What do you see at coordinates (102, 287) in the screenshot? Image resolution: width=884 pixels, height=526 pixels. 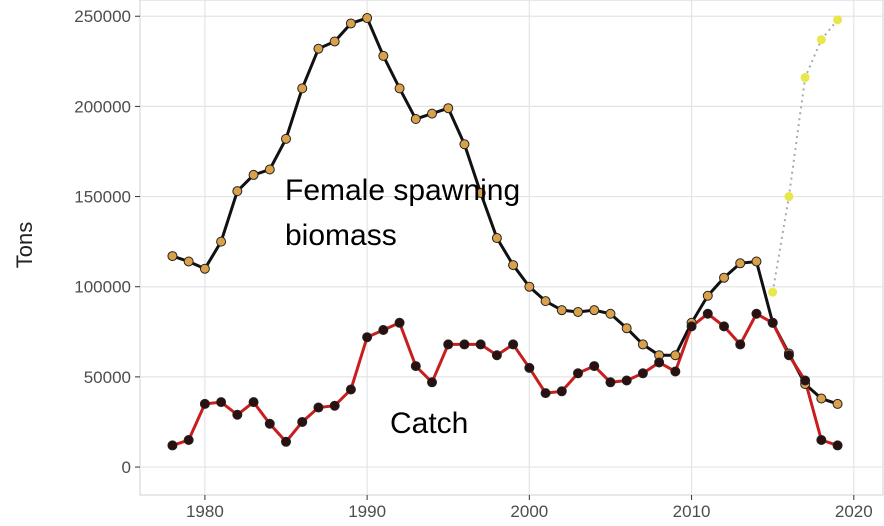 I see `y-tick-label: 100000` at bounding box center [102, 287].